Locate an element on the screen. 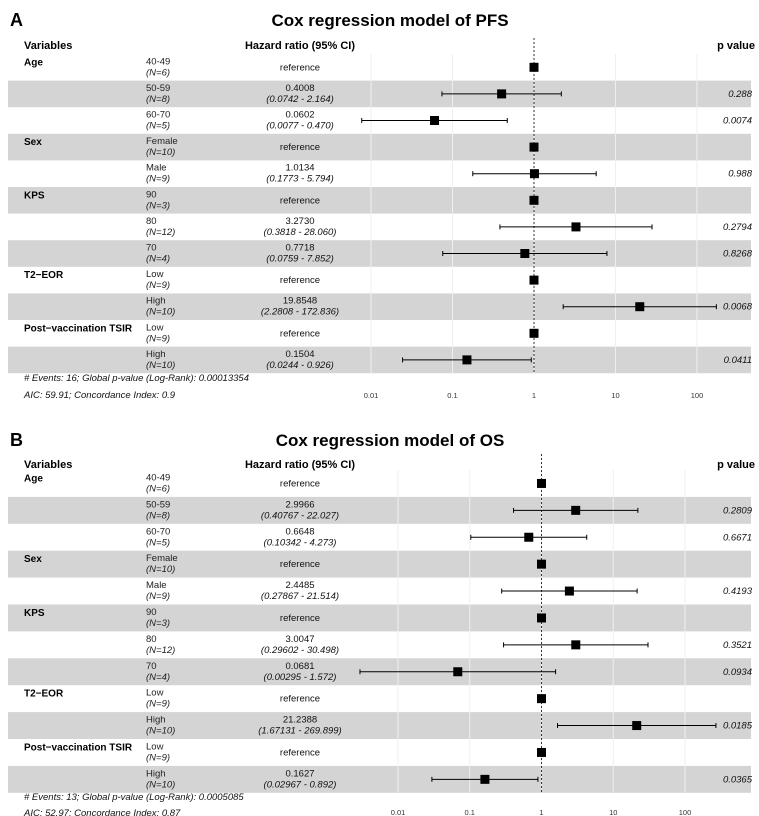 The height and width of the screenshot is (816, 759). ci-value: (0.3818 - 28.060) is located at coordinates (300, 232).